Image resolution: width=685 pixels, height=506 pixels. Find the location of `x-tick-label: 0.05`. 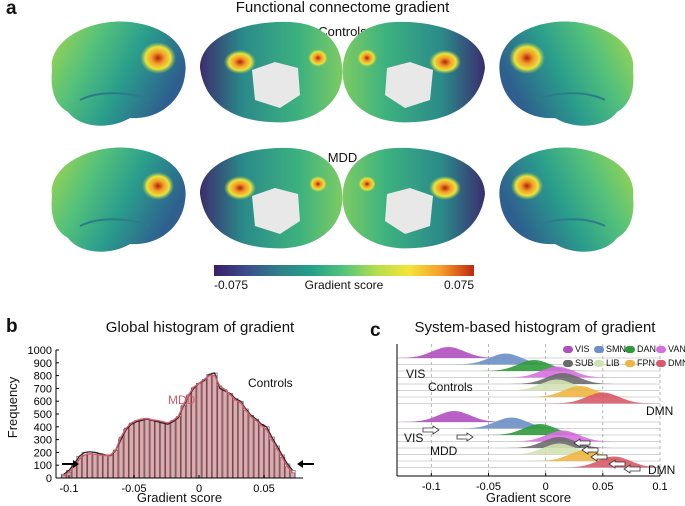

x-tick-label: 0.05 is located at coordinates (263, 489).